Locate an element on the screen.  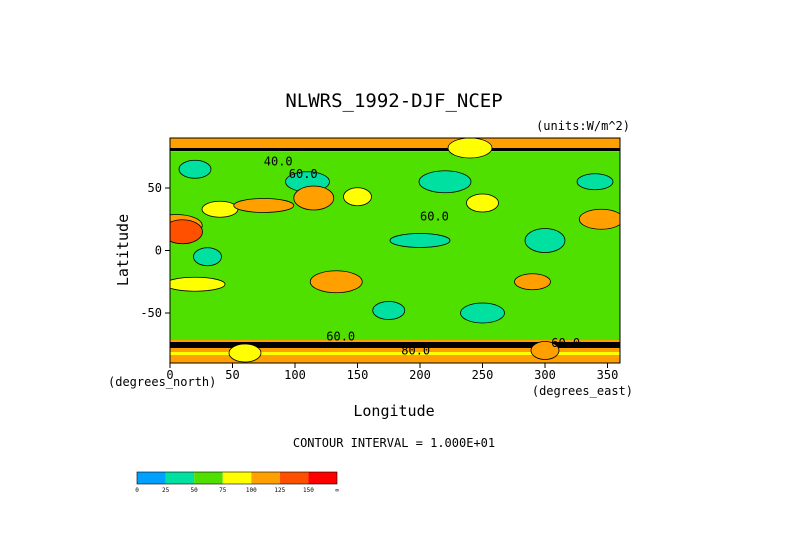
x-tick-label: 50 is located at coordinates (232, 375).